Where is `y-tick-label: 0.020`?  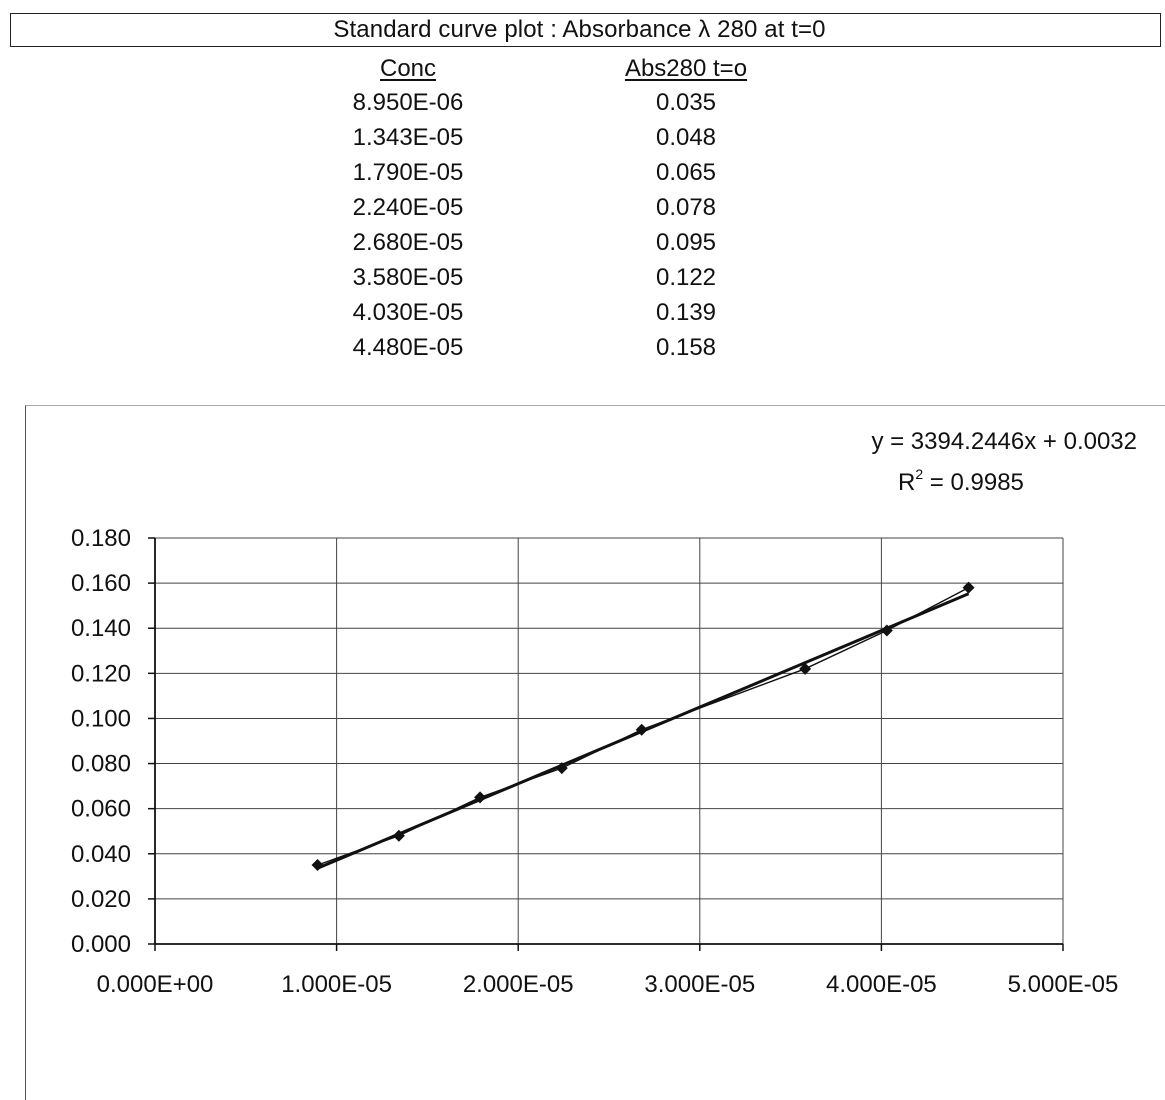
y-tick-label: 0.020 is located at coordinates (101, 899).